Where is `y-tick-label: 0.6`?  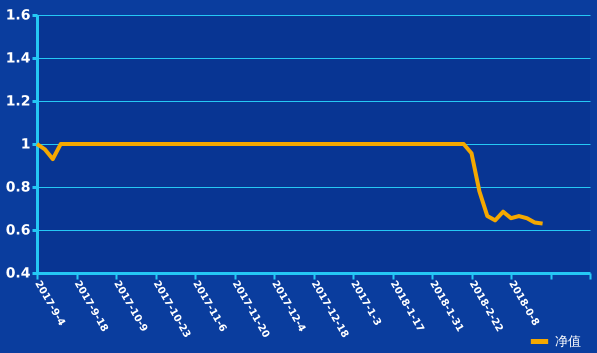 y-tick-label: 0.6 is located at coordinates (18, 230).